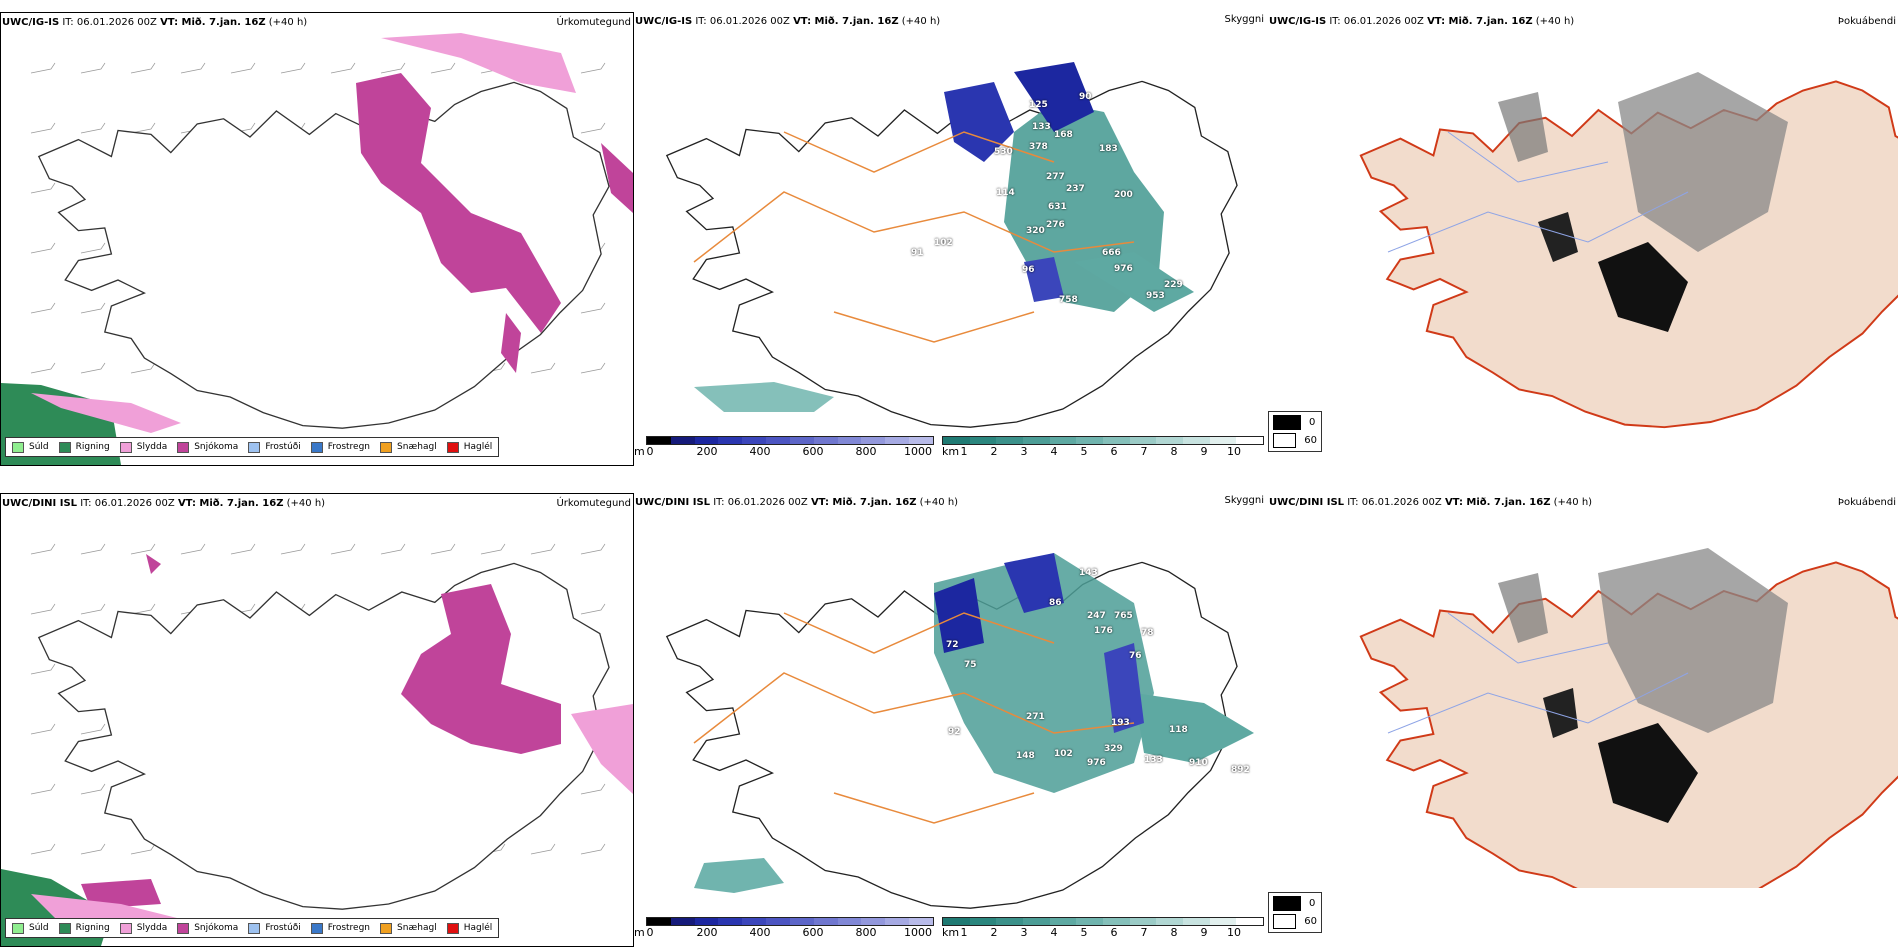 The width and height of the screenshot is (1900, 950). What do you see at coordinates (317, 744) in the screenshot?
I see `precip-map-bottom` at bounding box center [317, 744].